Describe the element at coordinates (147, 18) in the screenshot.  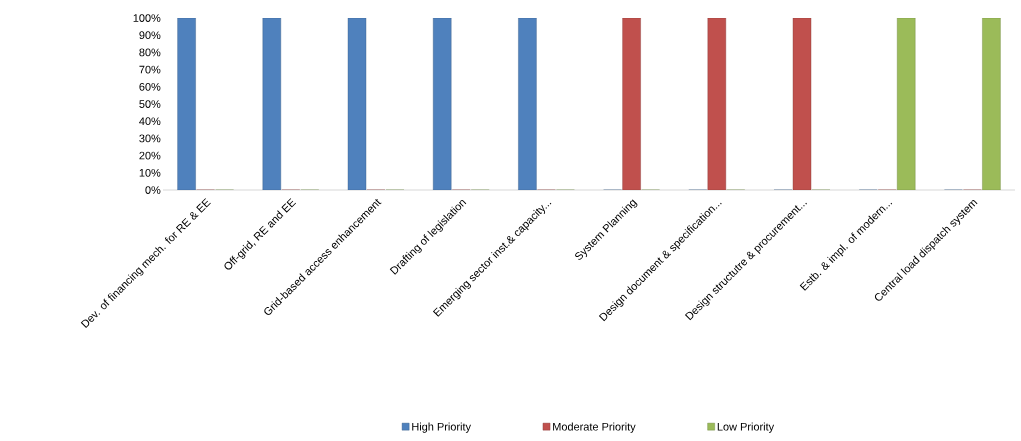
I see `y-tick-label: 100%` at that location.